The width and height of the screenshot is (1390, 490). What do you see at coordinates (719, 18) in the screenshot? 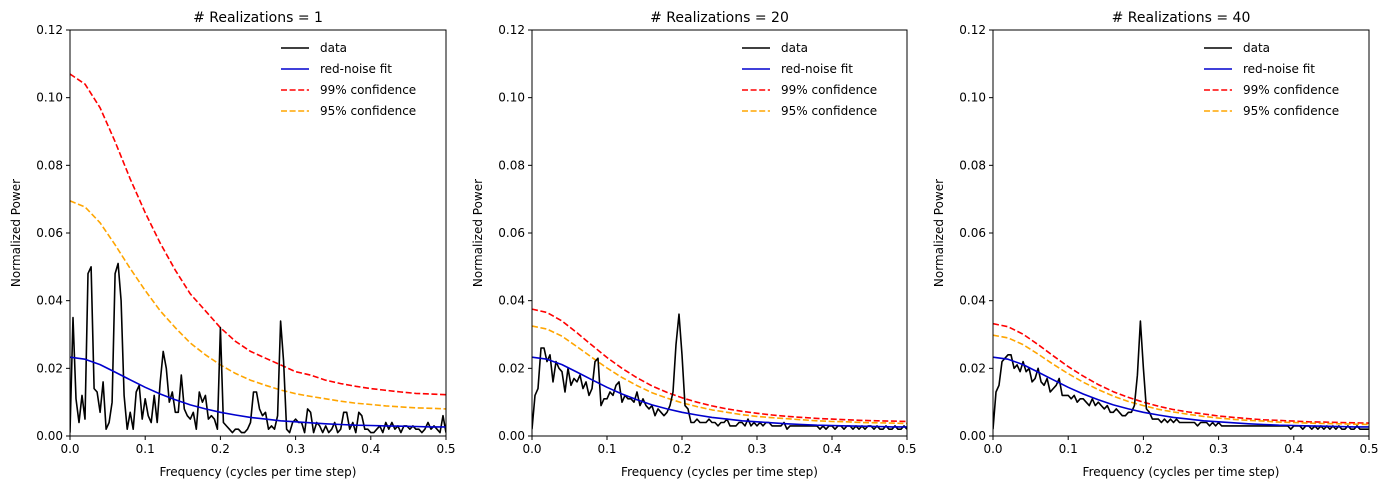
I see `chart-title: # Realizations = 20` at bounding box center [719, 18].